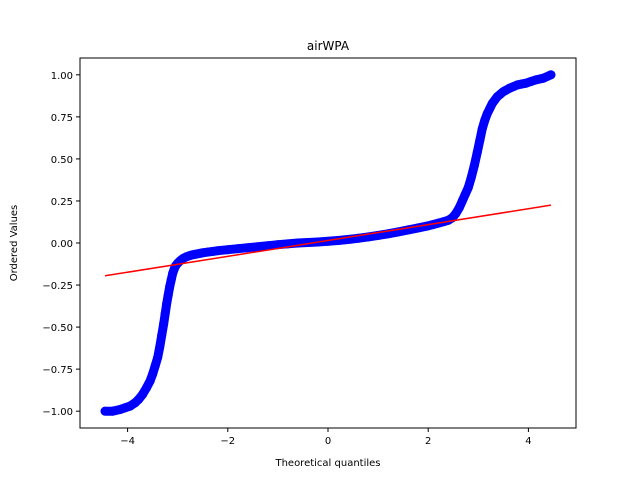  What do you see at coordinates (327, 463) in the screenshot?
I see `x-axis-label: Theoretical quantiles` at bounding box center [327, 463].